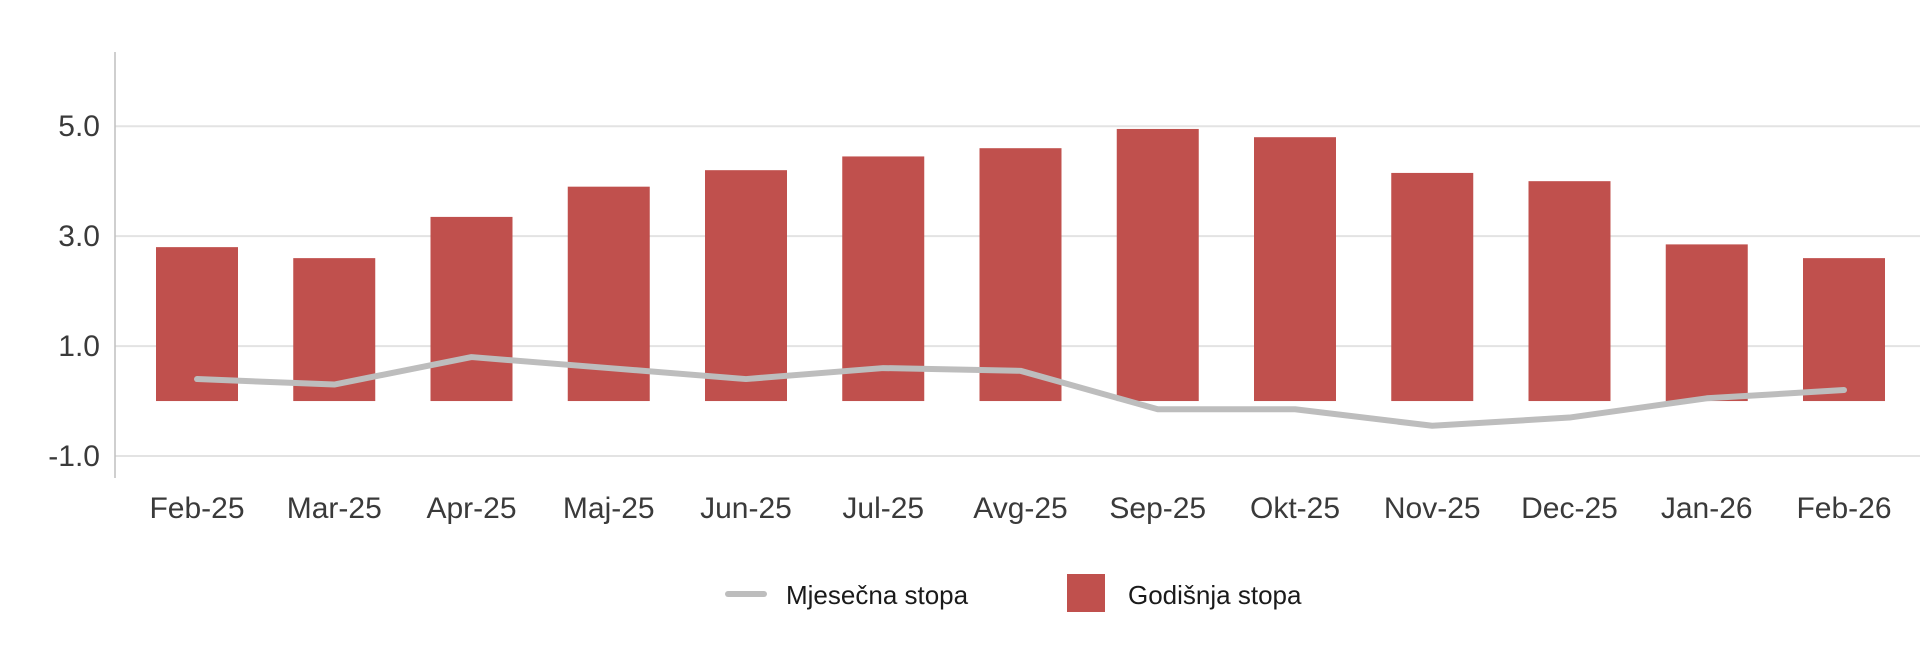 The width and height of the screenshot is (1920, 663). What do you see at coordinates (883, 508) in the screenshot?
I see `x-tick-label: Jul-25` at bounding box center [883, 508].